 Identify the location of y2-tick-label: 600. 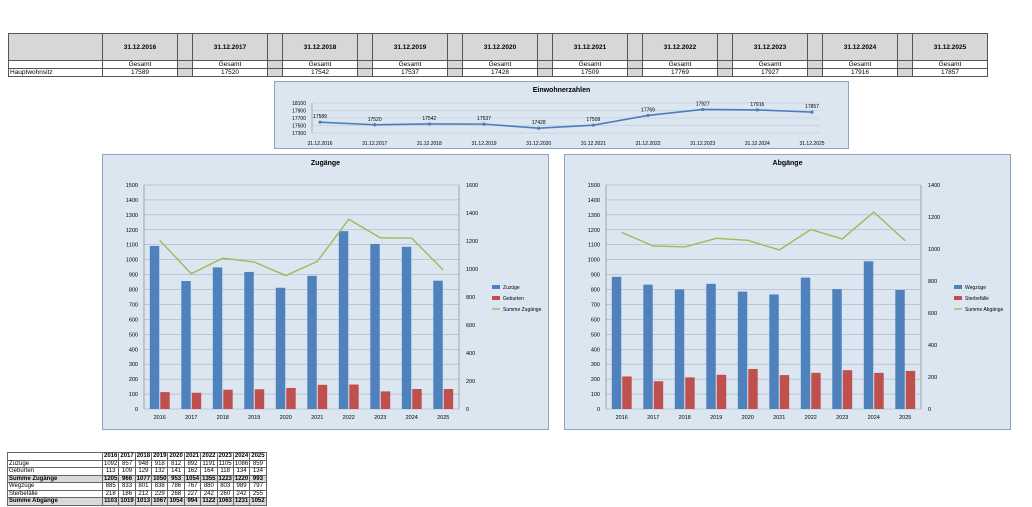
(470, 326).